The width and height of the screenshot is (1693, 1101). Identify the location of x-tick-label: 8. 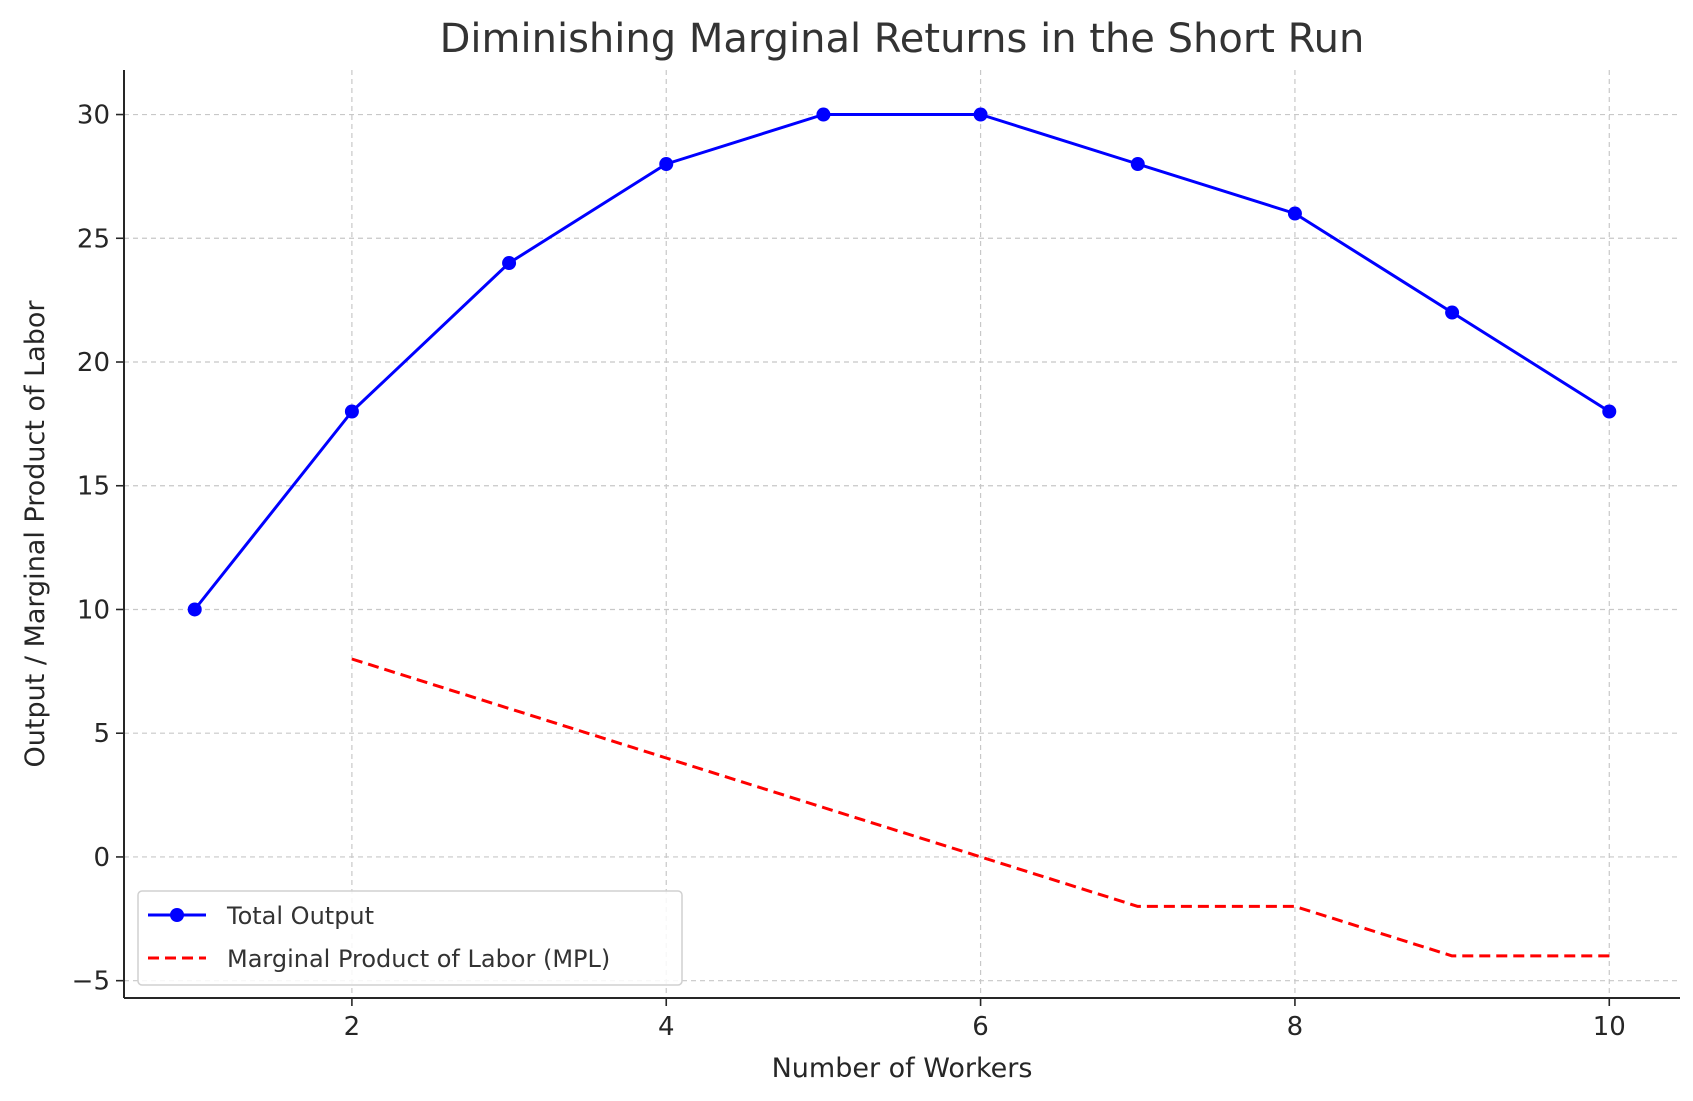
(1295, 1027).